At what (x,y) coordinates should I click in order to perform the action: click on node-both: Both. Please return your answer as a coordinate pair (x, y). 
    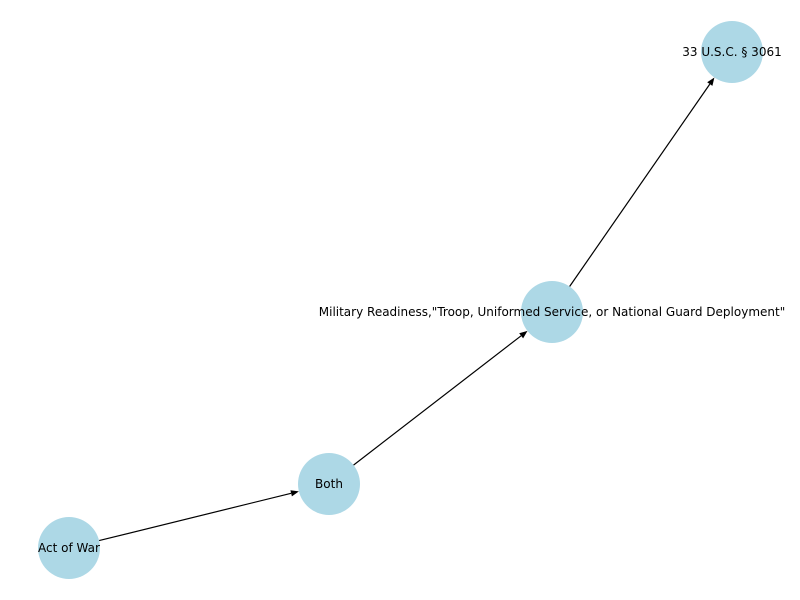
    Looking at the image, I should click on (329, 484).